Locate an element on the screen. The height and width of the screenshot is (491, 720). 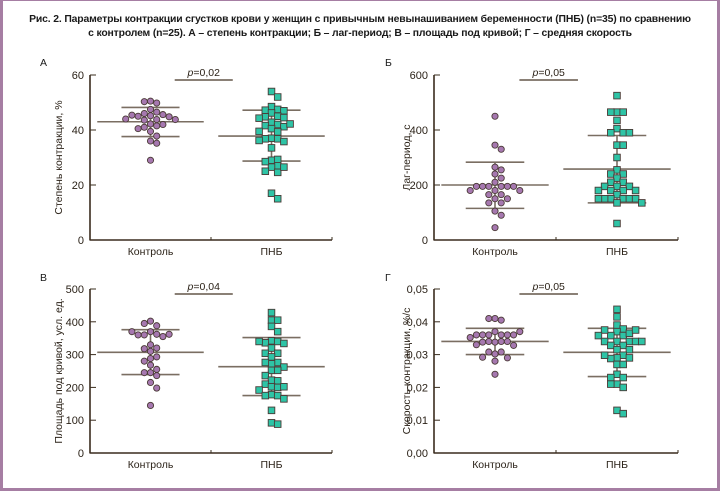
panel-4-y-tick-label: 0,03 is located at coordinates (417, 356).